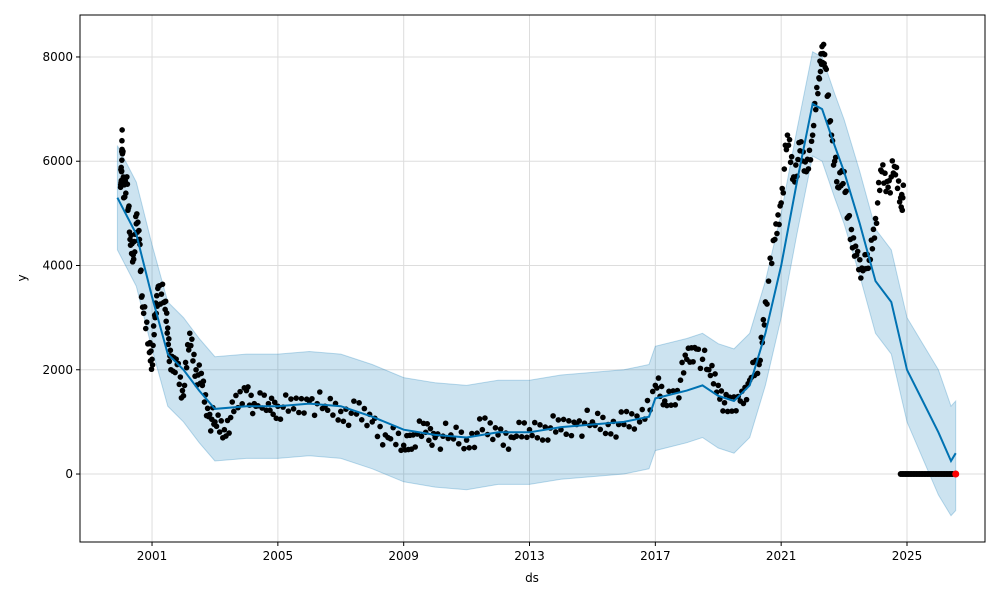  What do you see at coordinates (403, 556) in the screenshot?
I see `x-tick-label: 2009` at bounding box center [403, 556].